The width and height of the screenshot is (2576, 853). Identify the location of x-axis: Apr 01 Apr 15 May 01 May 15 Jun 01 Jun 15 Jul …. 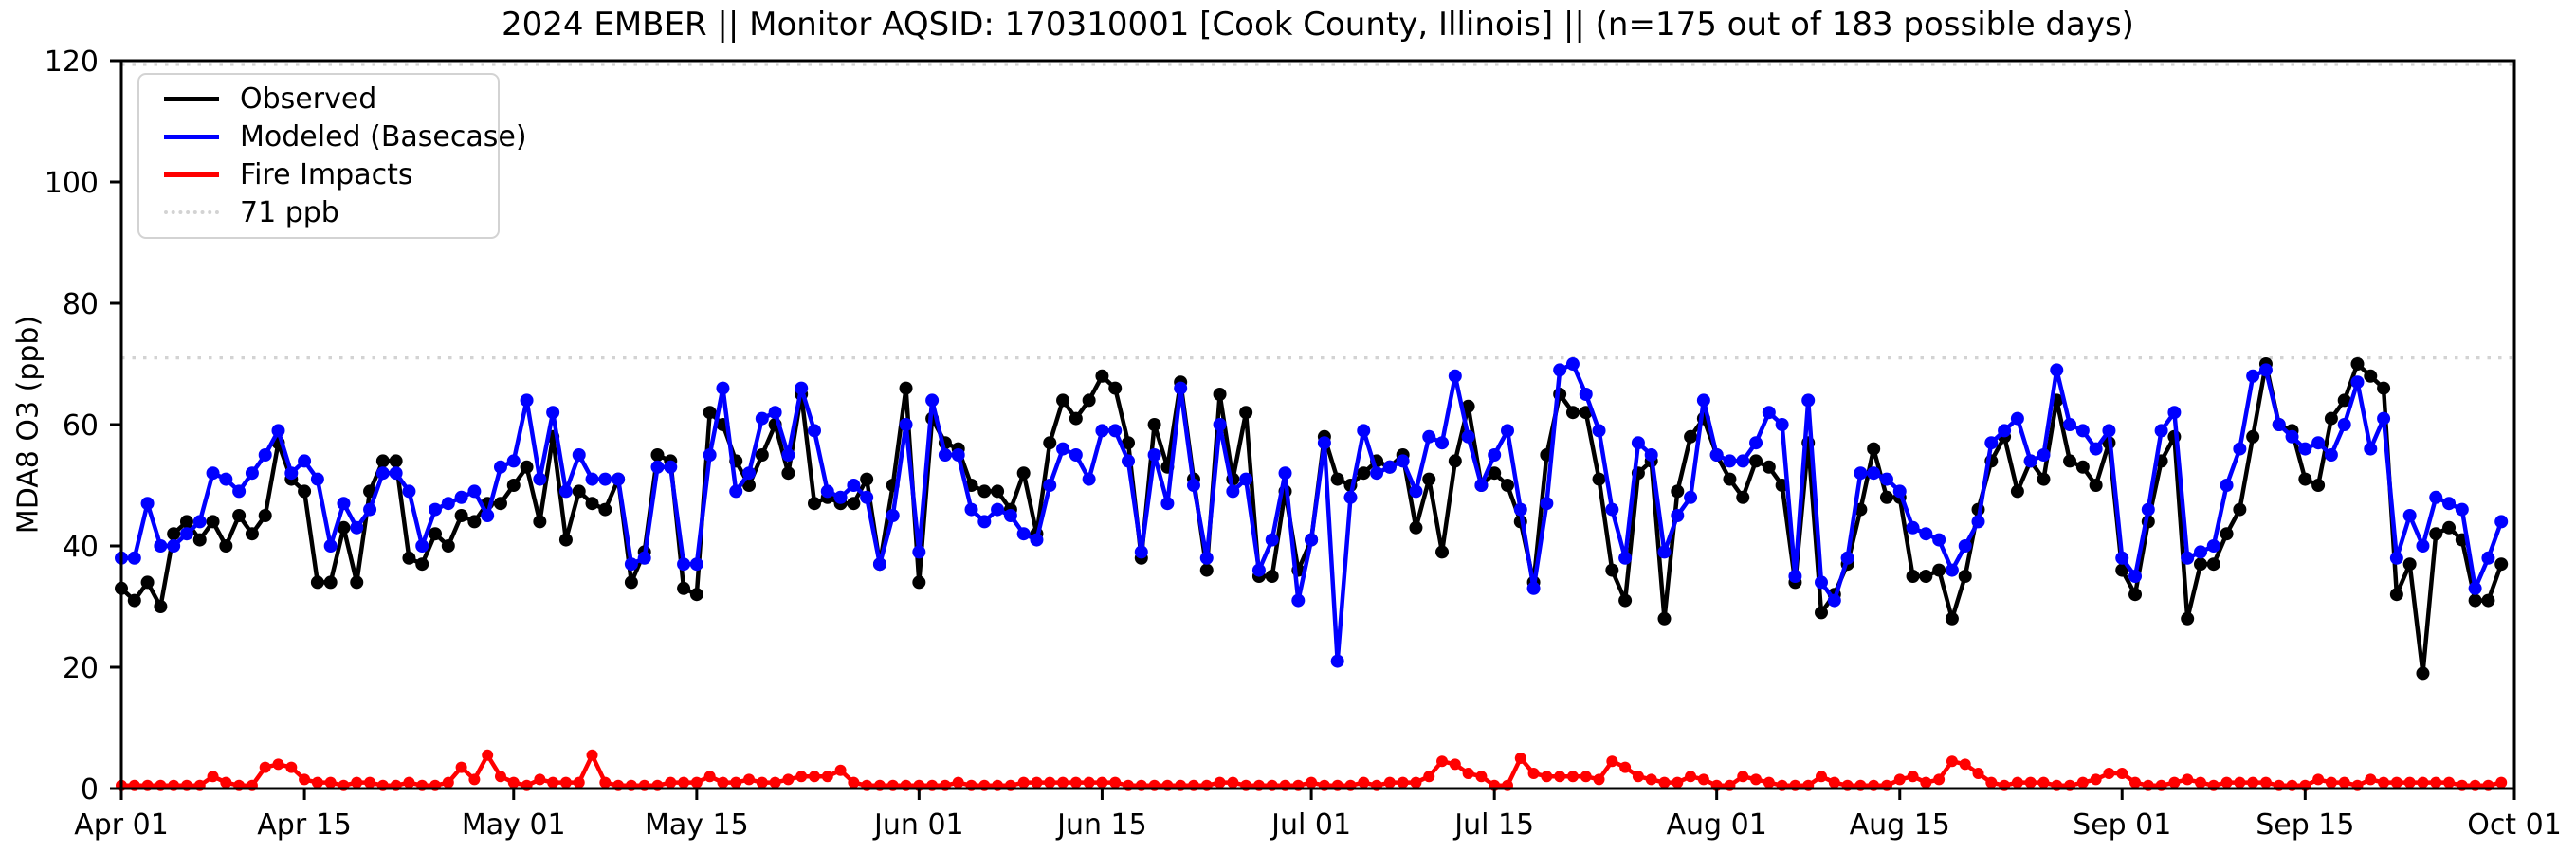
(1318, 815).